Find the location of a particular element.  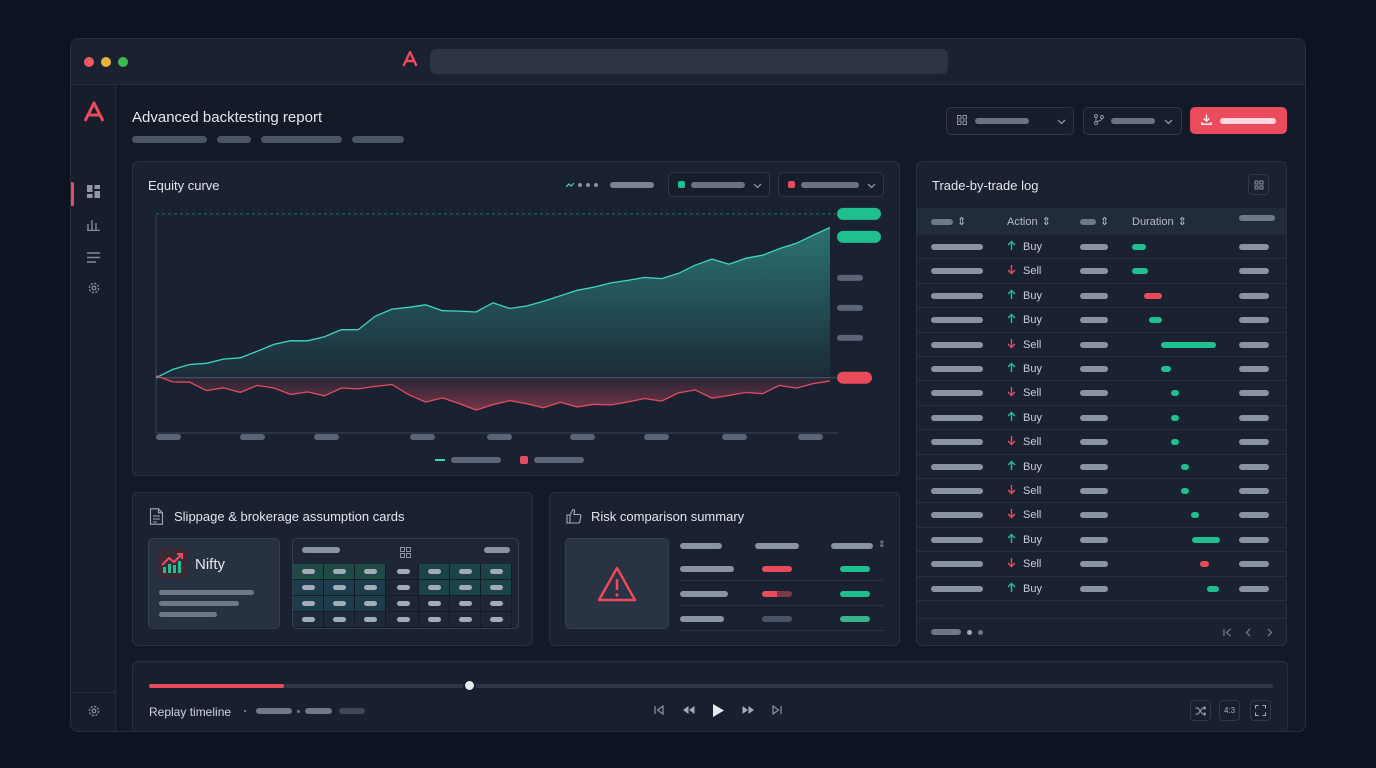

maximize-window-button is located at coordinates (123, 62).